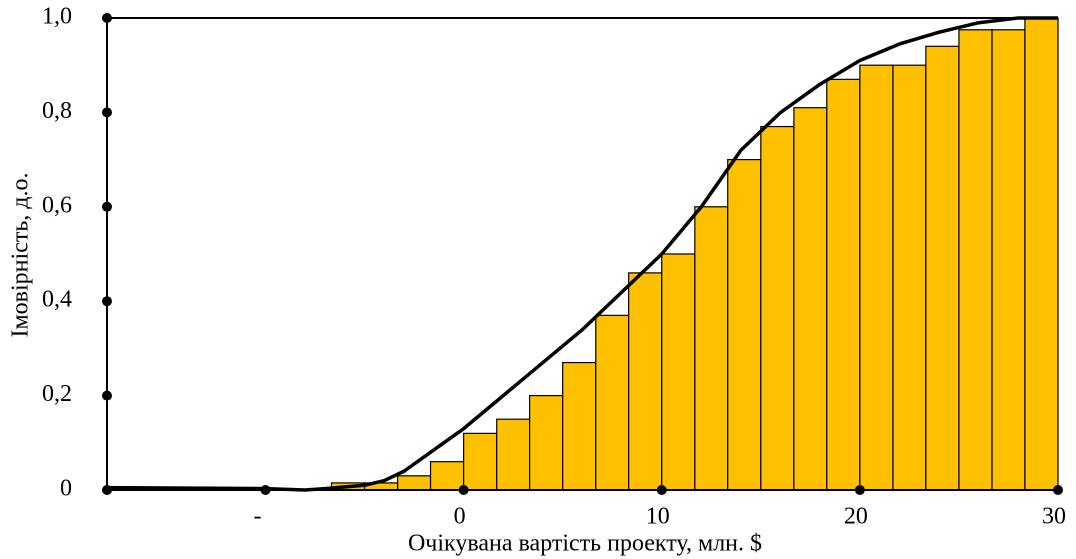 The image size is (1076, 559). Describe the element at coordinates (57, 300) in the screenshot. I see `y-tick-label: 0,4` at that location.